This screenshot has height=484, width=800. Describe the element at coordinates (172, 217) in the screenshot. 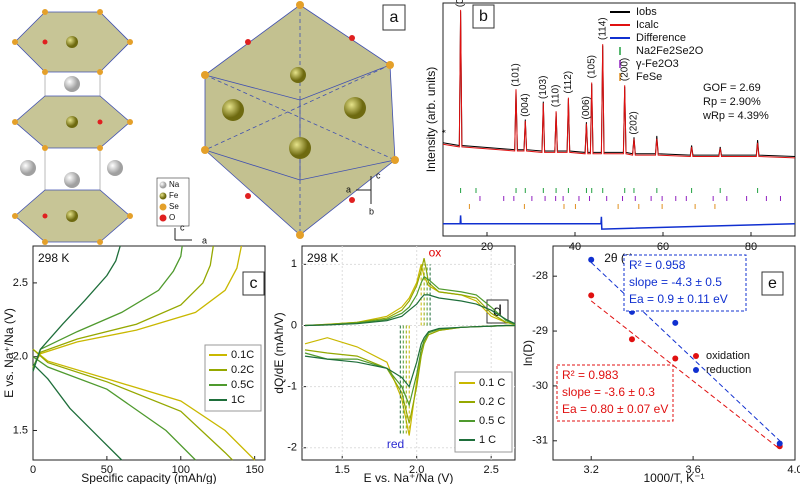

I see `legend-label: O` at that location.